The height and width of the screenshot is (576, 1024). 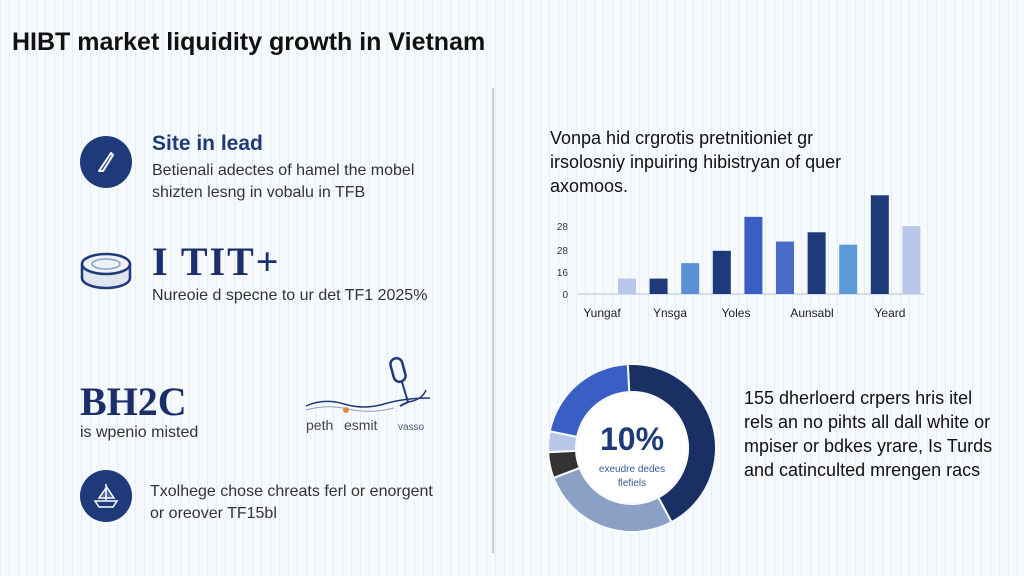 I want to click on lead-desc-line1: Betienali adectes of hamel the mobel, so click(x=283, y=170).